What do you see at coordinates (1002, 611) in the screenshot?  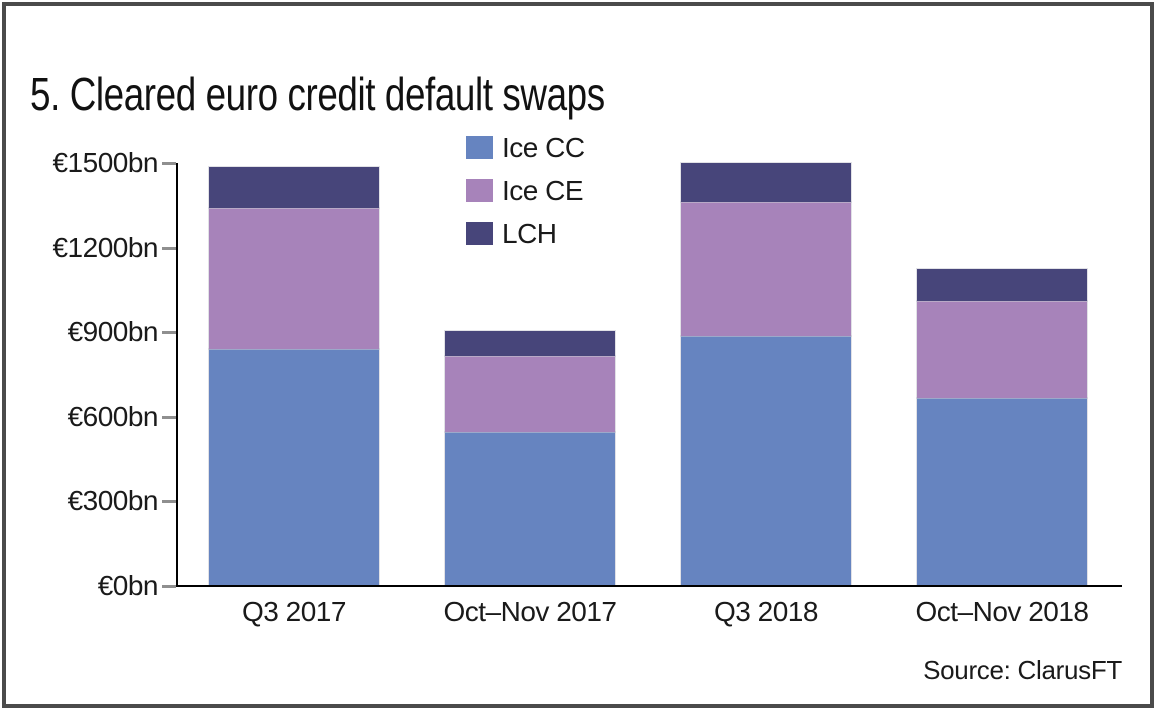 I see `x-axis-label-oct-nov-2018: Oct–Nov 2018` at bounding box center [1002, 611].